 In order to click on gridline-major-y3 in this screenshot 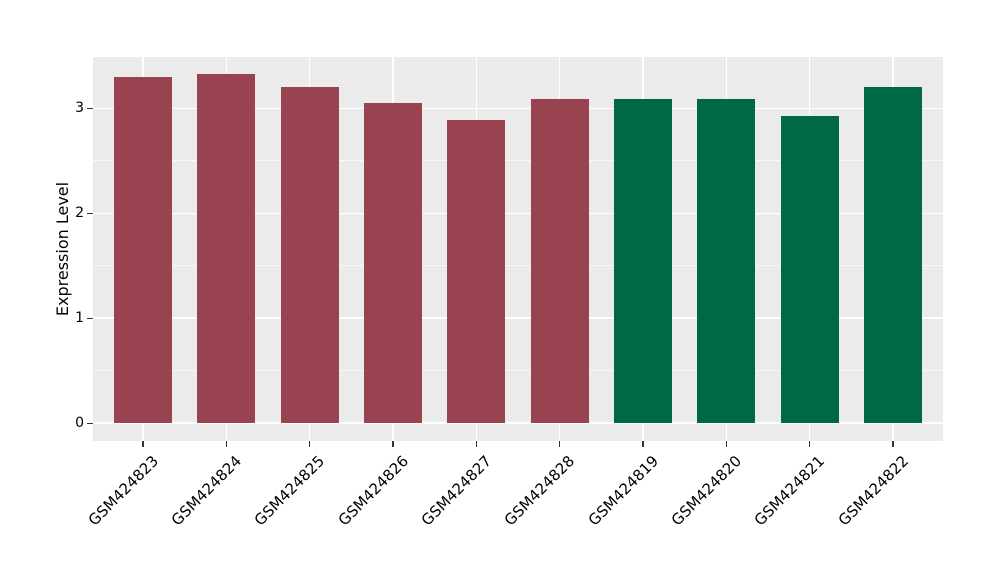, I will do `click(518, 108)`.